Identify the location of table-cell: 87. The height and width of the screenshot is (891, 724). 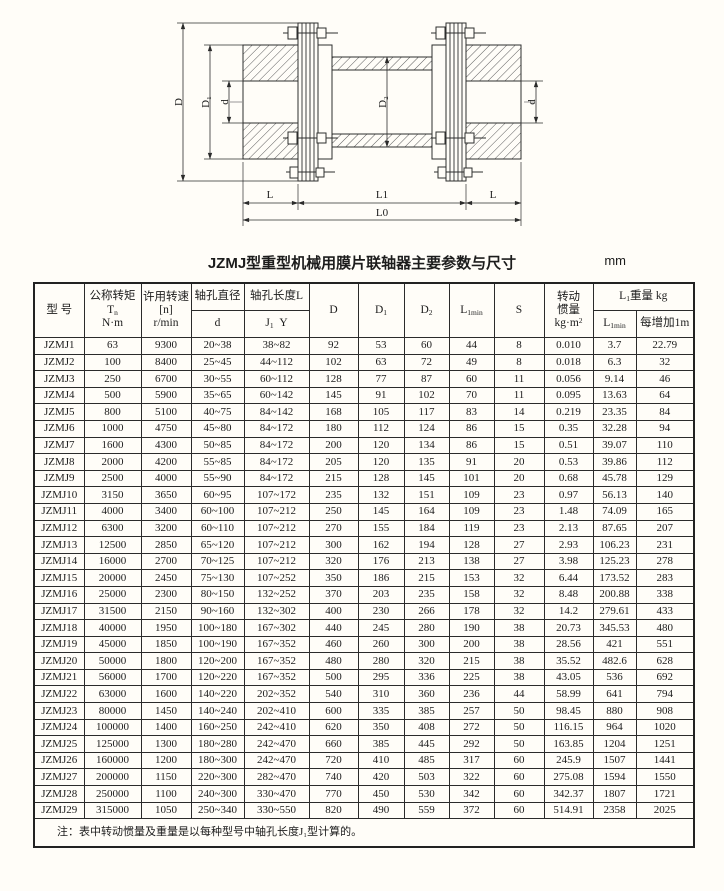
(426, 379).